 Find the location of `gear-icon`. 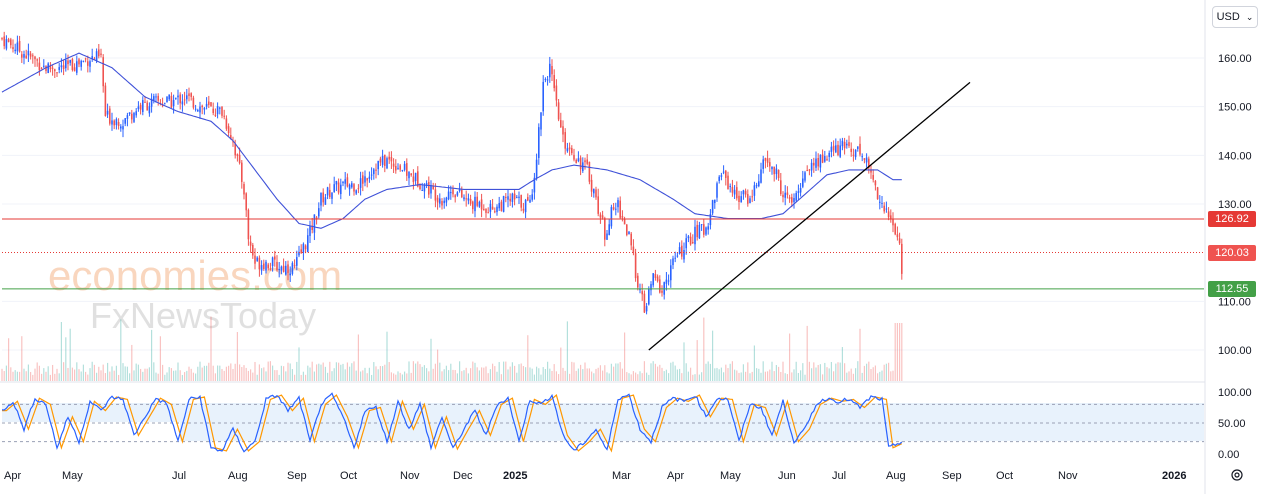

gear-icon is located at coordinates (1237, 475).